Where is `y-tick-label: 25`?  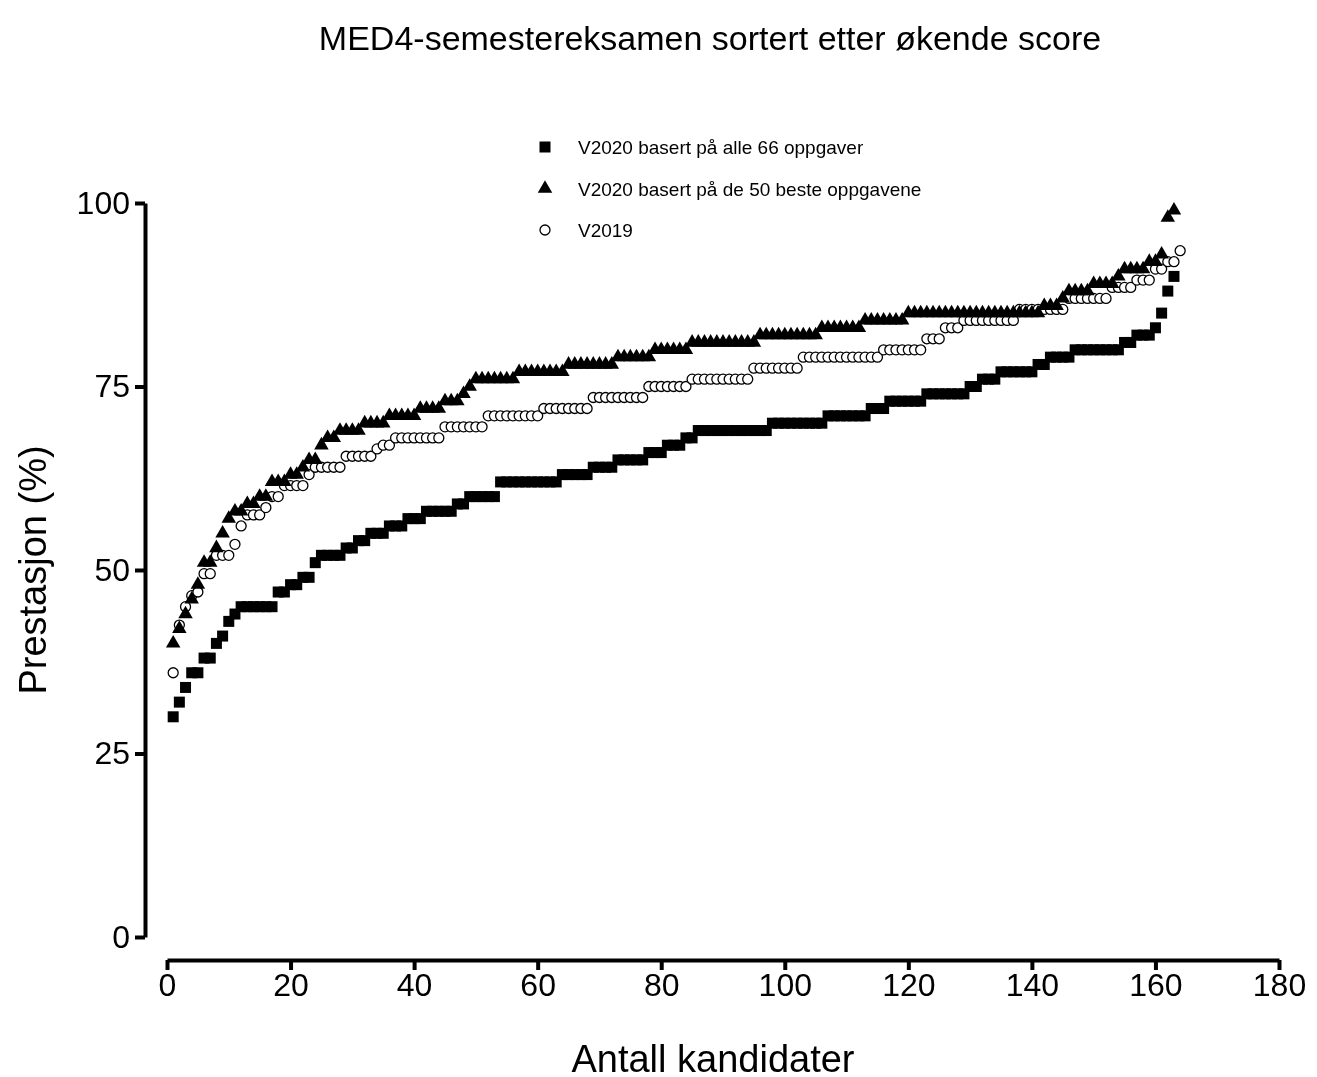 y-tick-label: 25 is located at coordinates (112, 753).